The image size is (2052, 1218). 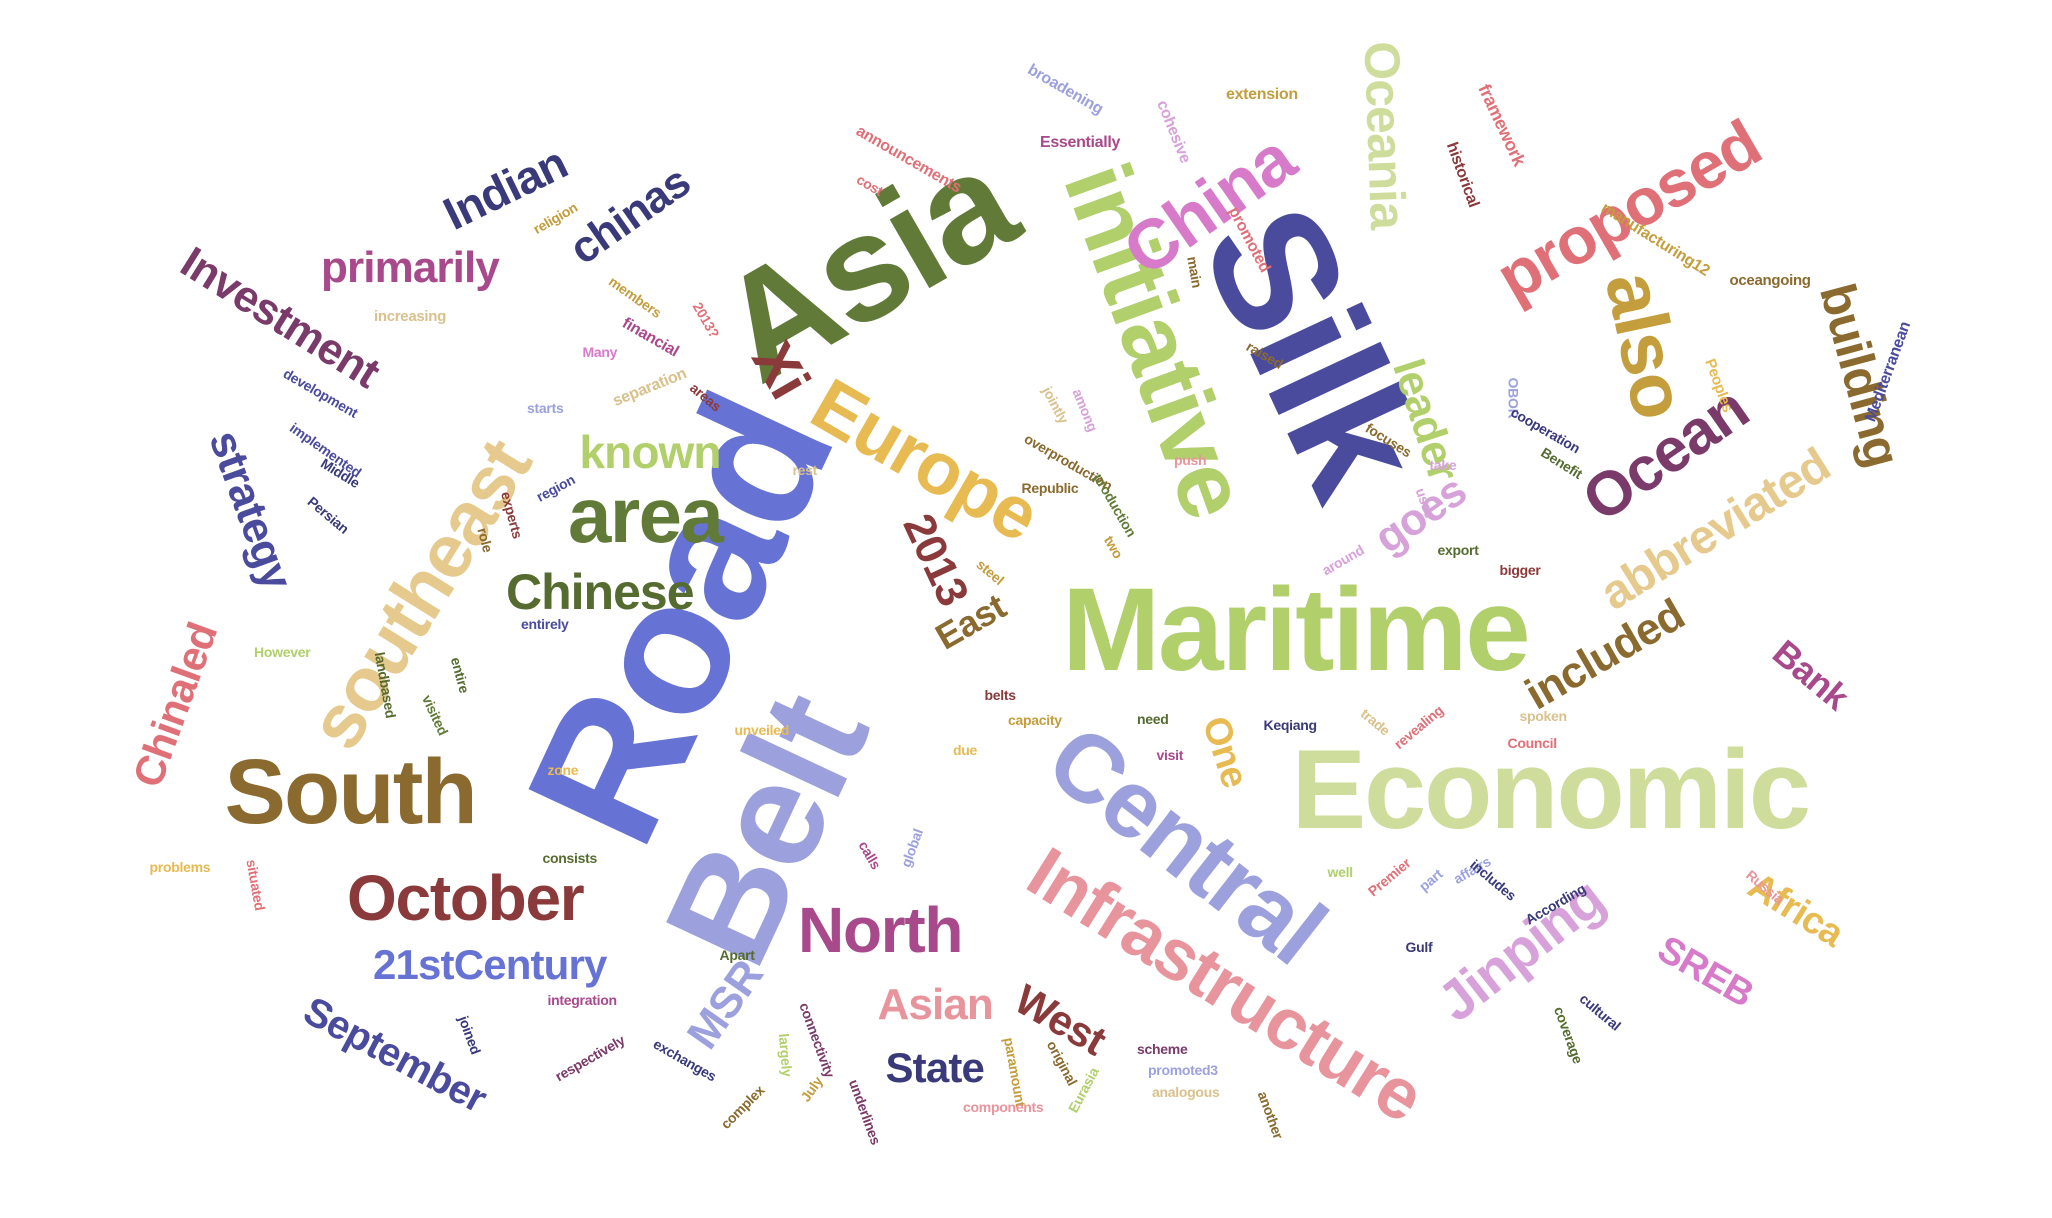 What do you see at coordinates (741, 1107) in the screenshot?
I see `cloud-word: complex` at bounding box center [741, 1107].